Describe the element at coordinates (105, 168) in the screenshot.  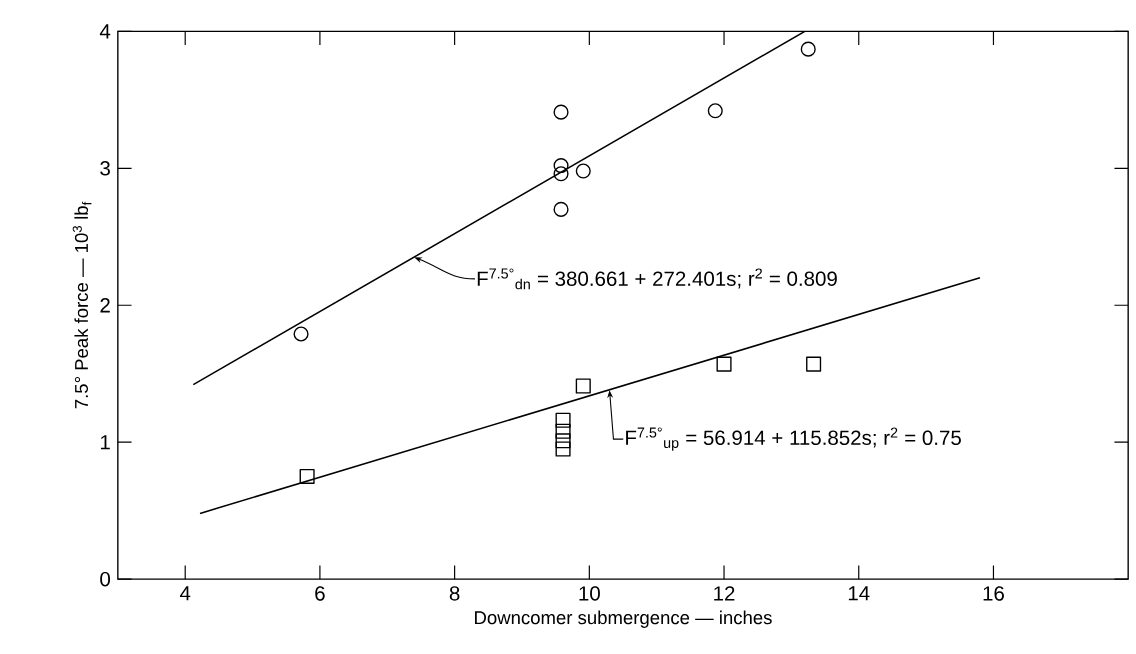
I see `y-tick-label: 3` at that location.